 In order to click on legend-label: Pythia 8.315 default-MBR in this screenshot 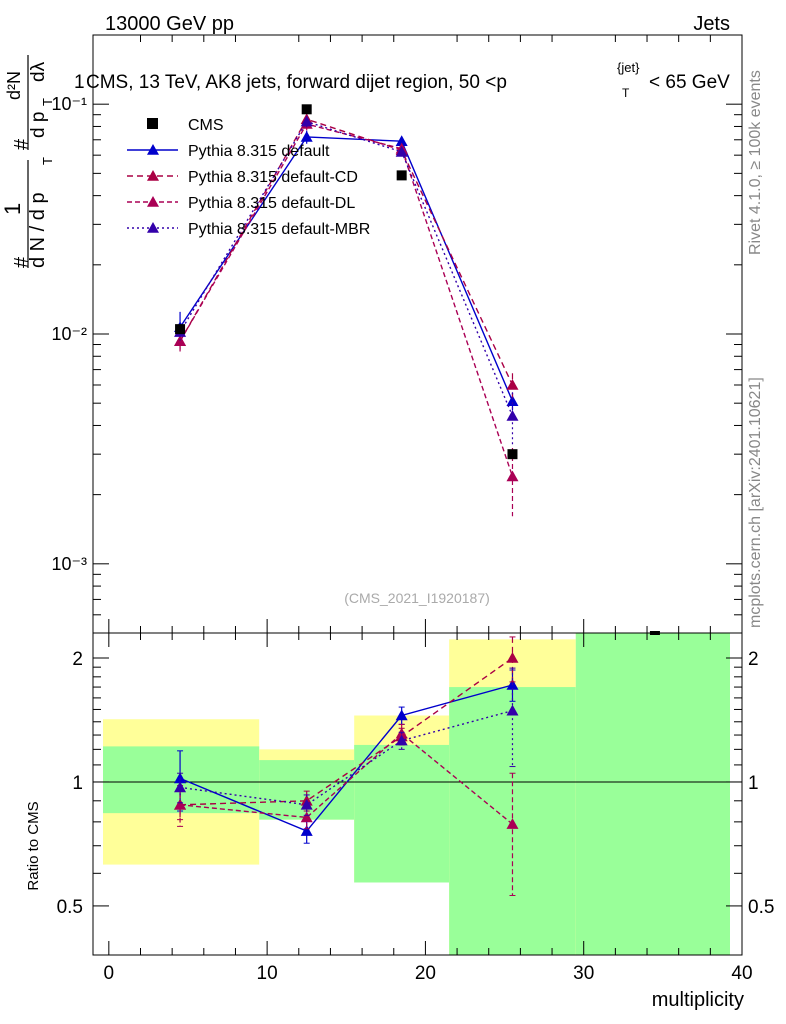, I will do `click(279, 229)`.